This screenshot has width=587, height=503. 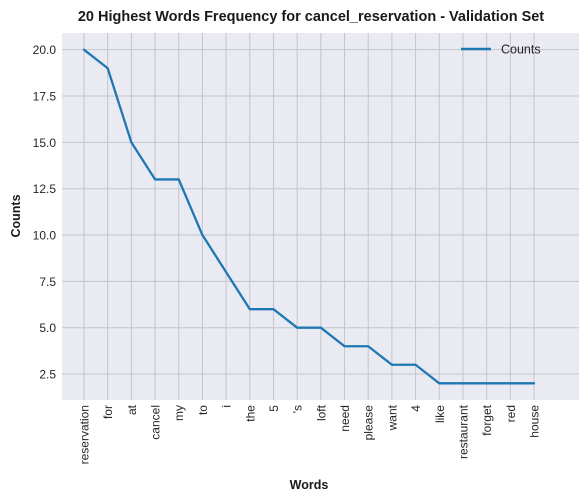 What do you see at coordinates (321, 412) in the screenshot?
I see `x-tick-label: loft` at bounding box center [321, 412].